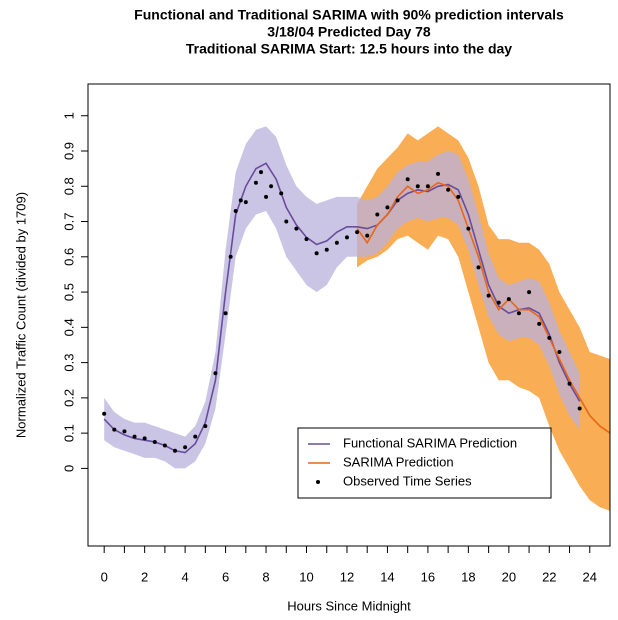 The height and width of the screenshot is (620, 618). What do you see at coordinates (468, 576) in the screenshot?
I see `x-tick-label: 18` at bounding box center [468, 576].